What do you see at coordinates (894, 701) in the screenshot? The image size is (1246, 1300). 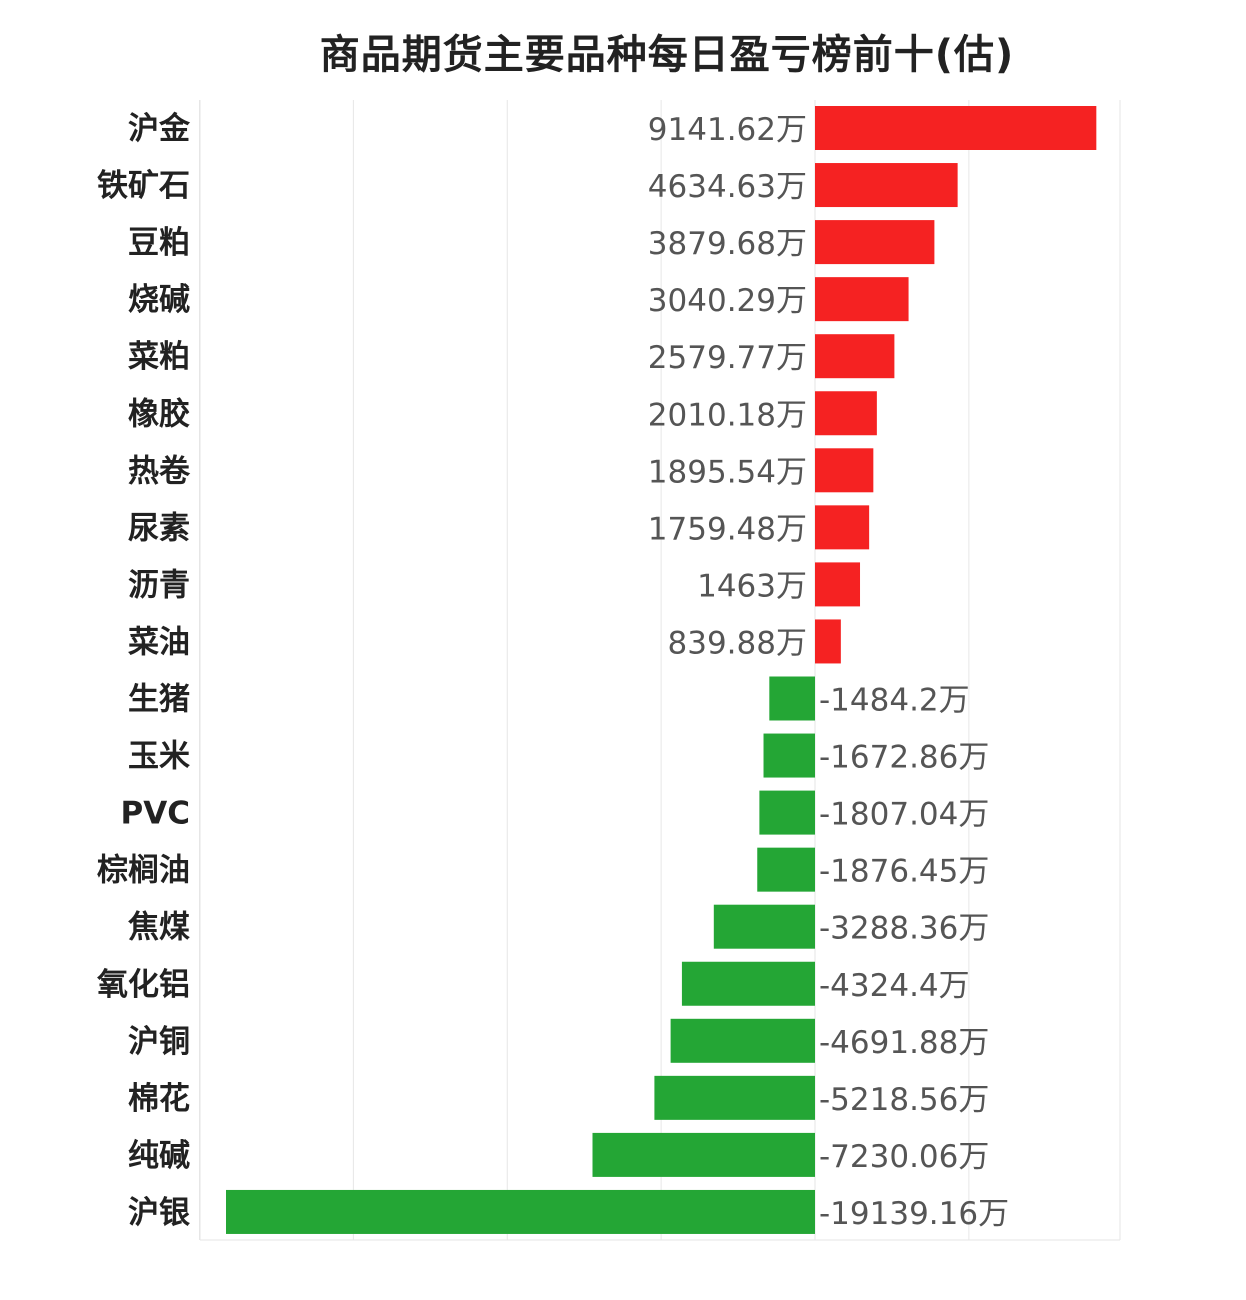 I see `value-label: -1484.2万` at bounding box center [894, 701].